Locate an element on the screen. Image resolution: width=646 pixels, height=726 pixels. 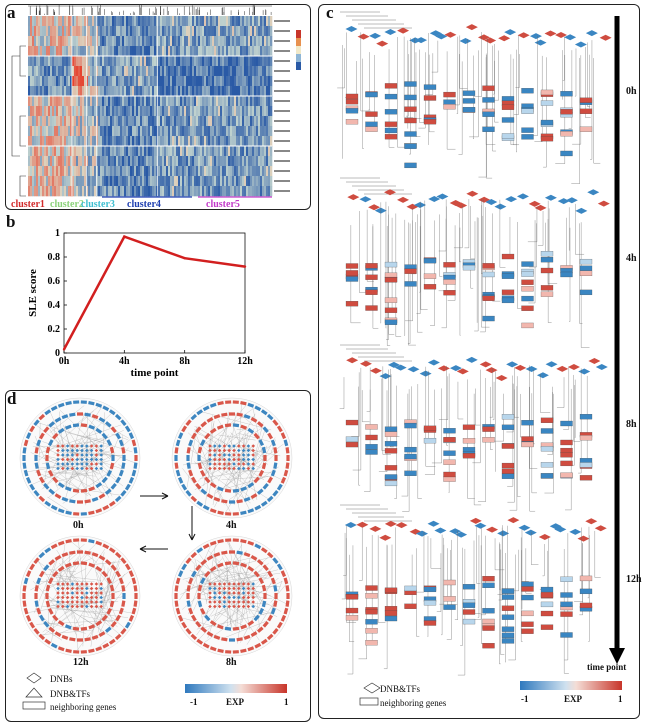
panel-c-label: c is located at coordinates (330, 12).